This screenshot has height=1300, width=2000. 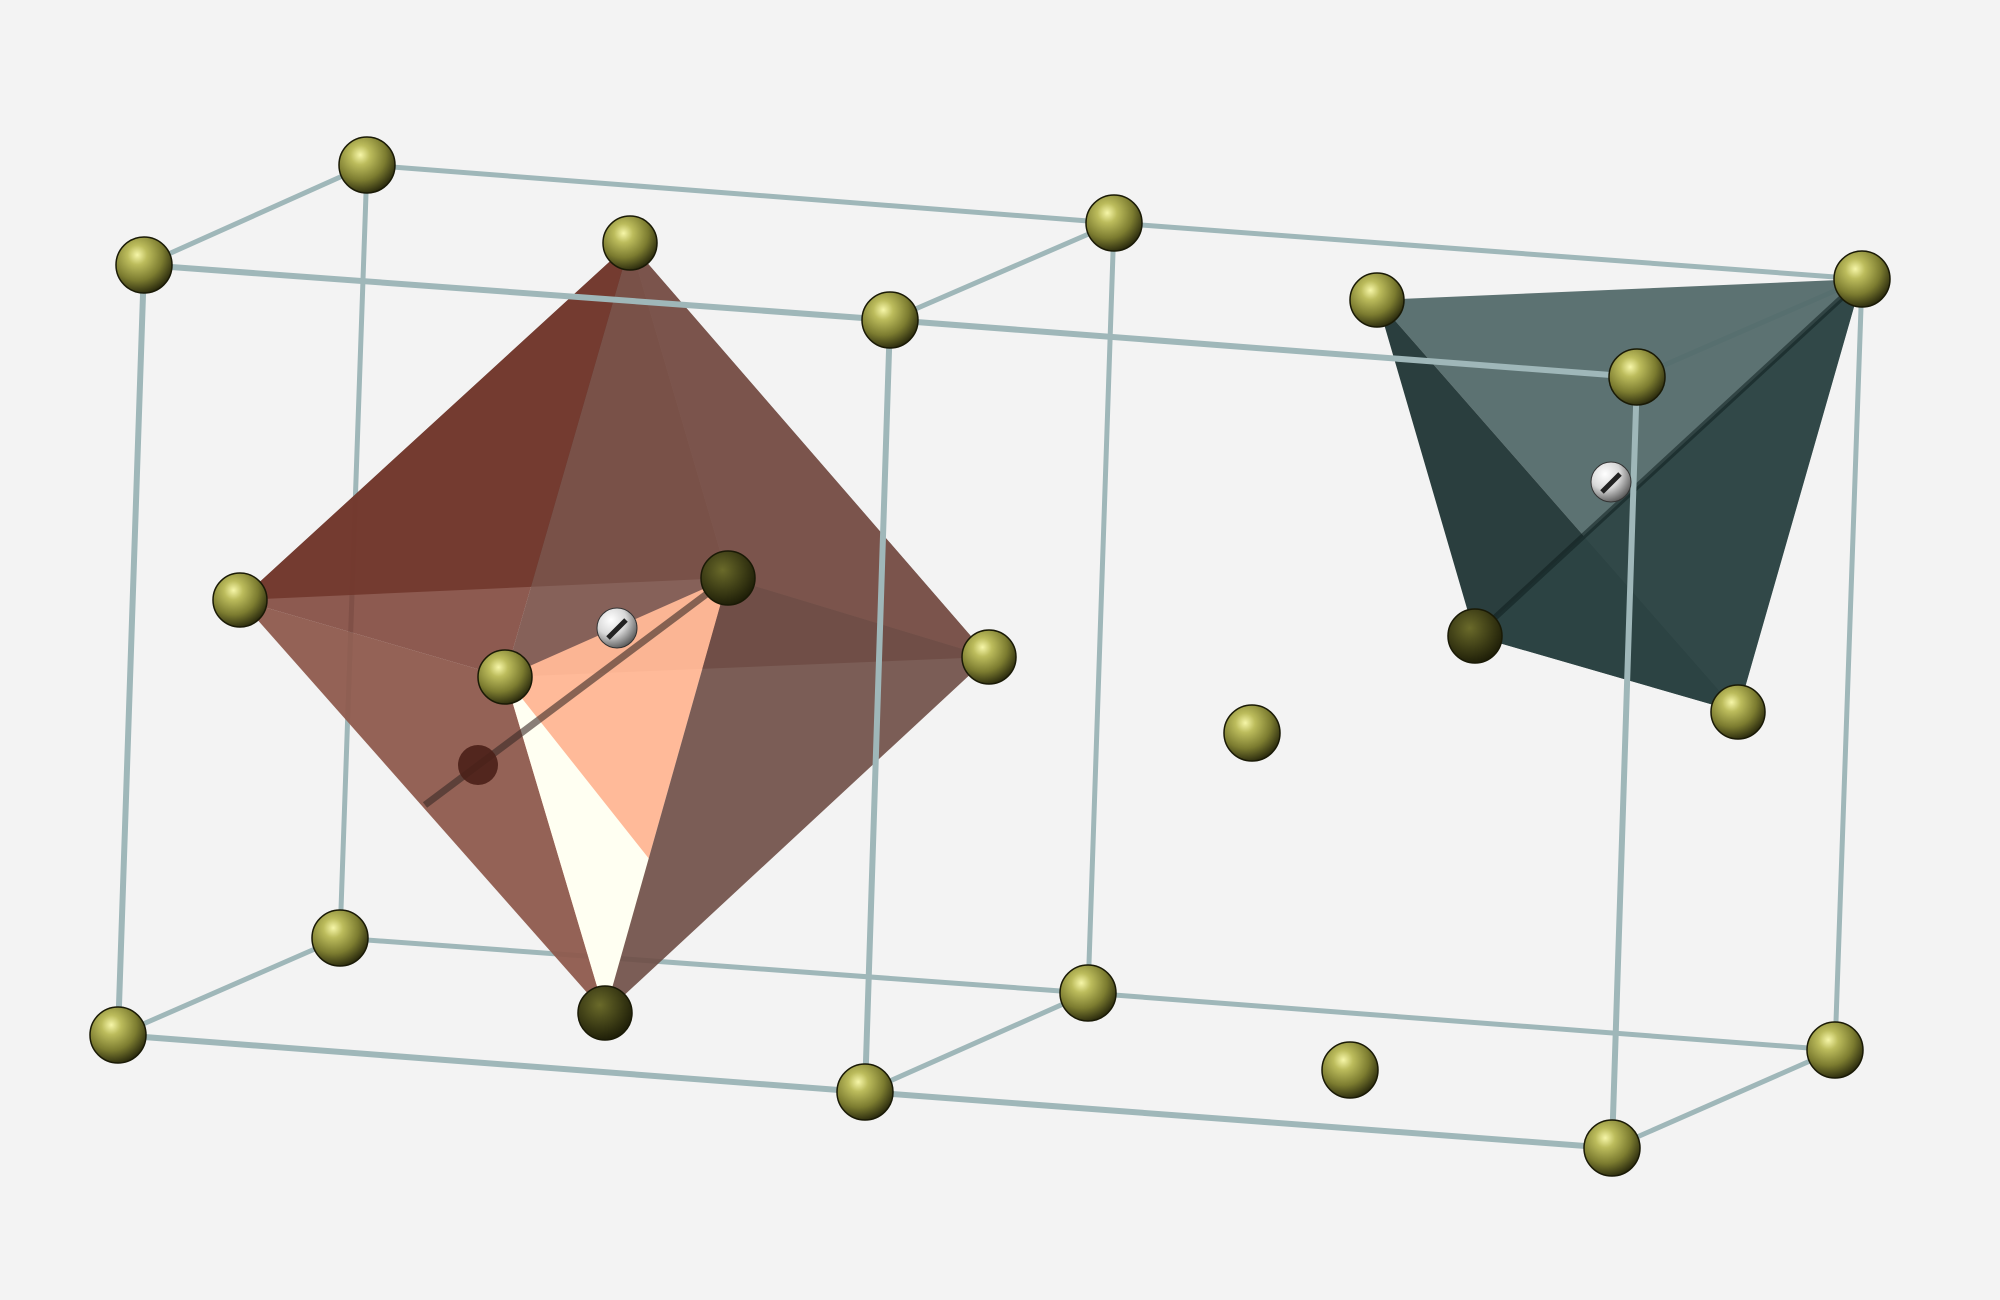 I want to click on tetrahedron-edge, so click(x=1668, y=457).